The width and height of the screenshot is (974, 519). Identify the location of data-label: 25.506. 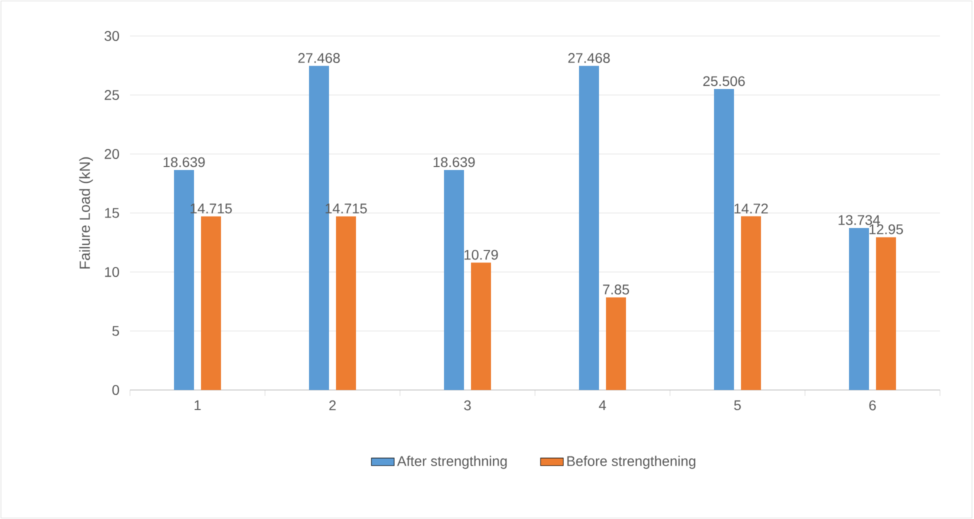
(724, 81).